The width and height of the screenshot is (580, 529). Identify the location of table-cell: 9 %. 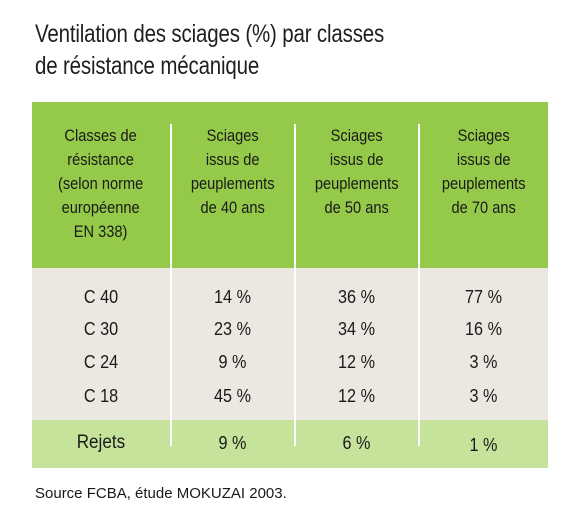
(233, 362).